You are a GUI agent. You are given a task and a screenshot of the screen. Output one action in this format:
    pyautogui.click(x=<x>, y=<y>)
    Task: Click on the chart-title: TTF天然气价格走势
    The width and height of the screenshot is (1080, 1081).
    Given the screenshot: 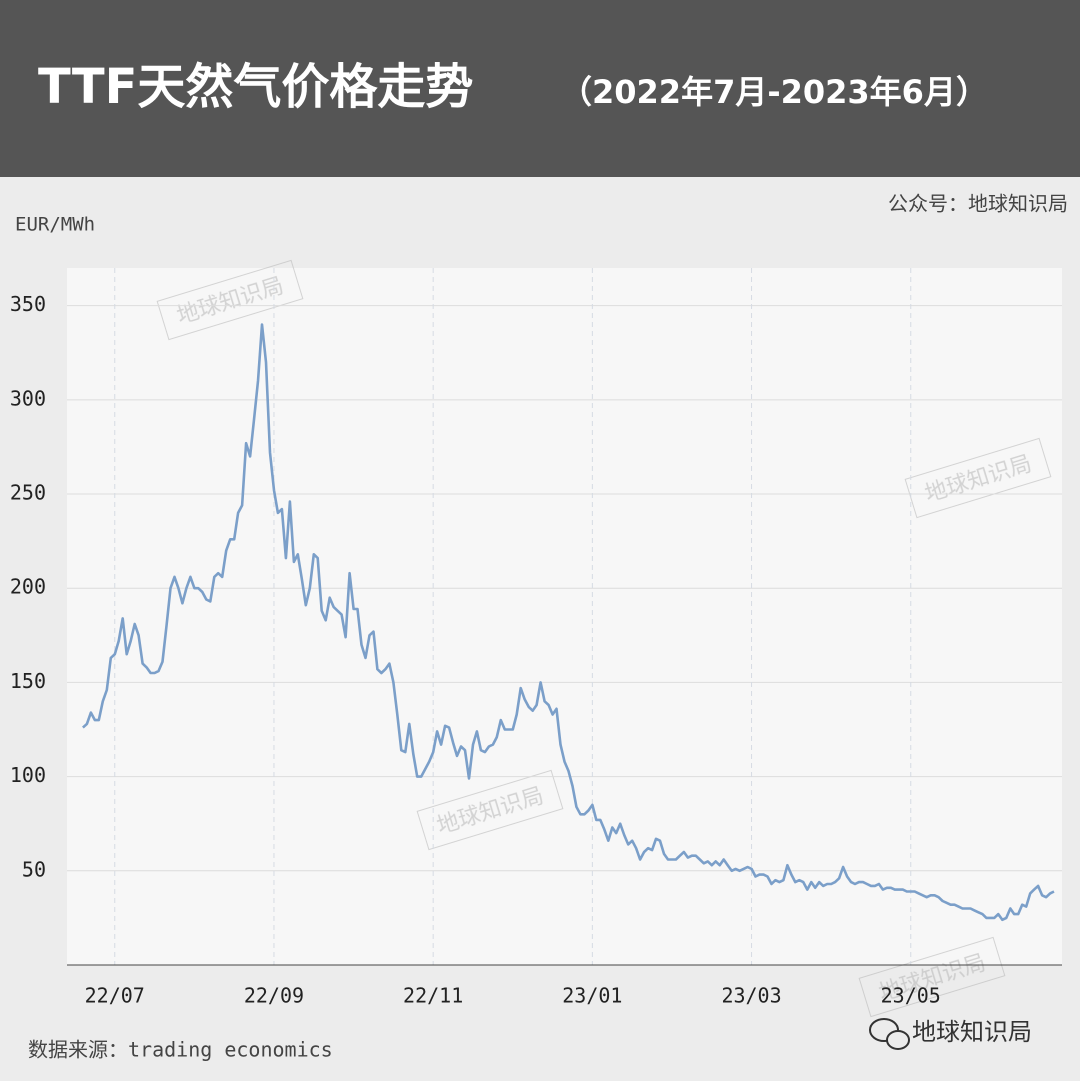 What is the action you would take?
    pyautogui.click(x=255, y=87)
    